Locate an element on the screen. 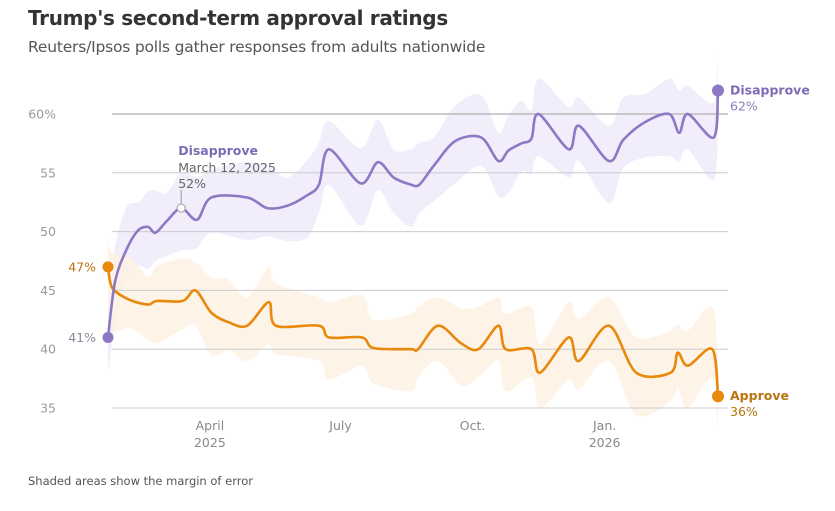 This screenshot has width=835, height=511. x-tick-sublabel: 2026 is located at coordinates (605, 442).